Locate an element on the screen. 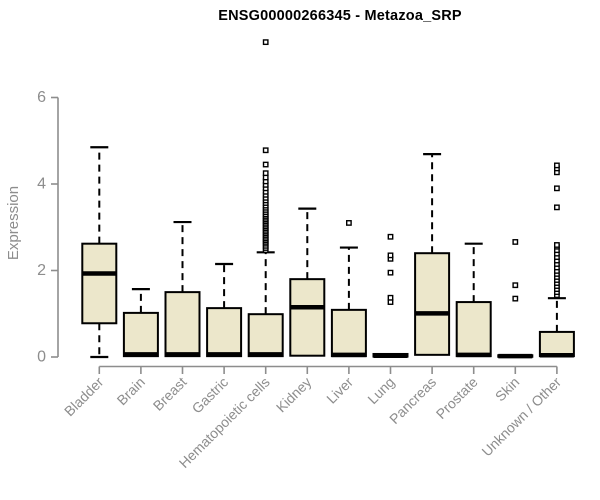  y-tick-label: 0 is located at coordinates (41, 357).